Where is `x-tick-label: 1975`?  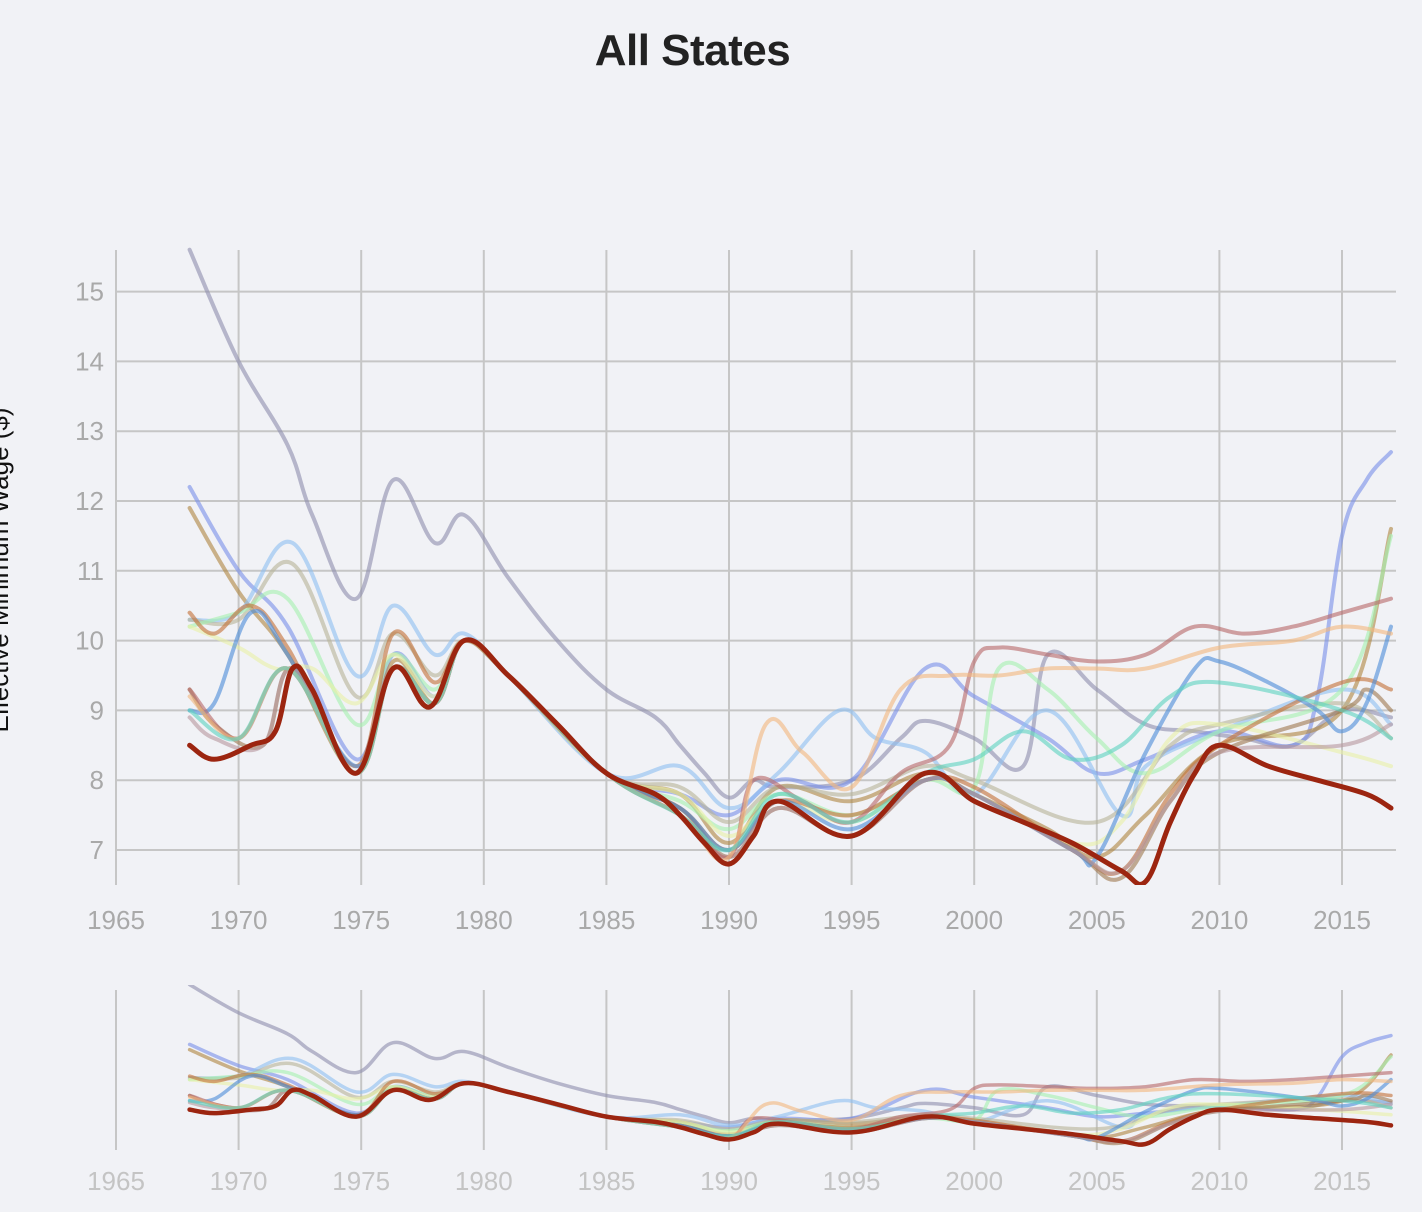 x-tick-label: 1975 is located at coordinates (361, 920).